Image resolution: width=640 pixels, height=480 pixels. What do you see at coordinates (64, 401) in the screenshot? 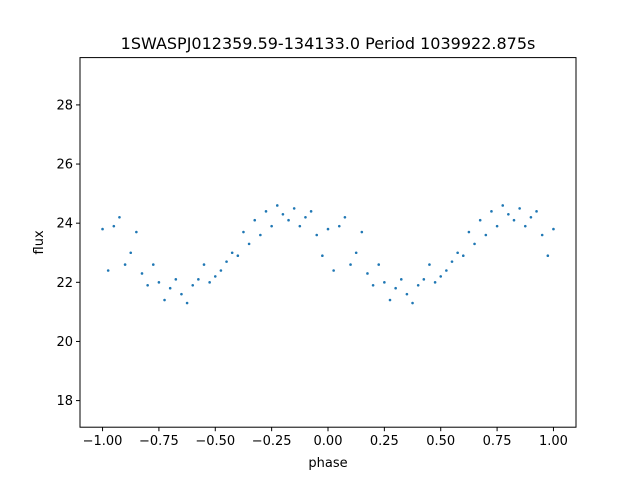
I see `y-tick-label: 18` at bounding box center [64, 401].